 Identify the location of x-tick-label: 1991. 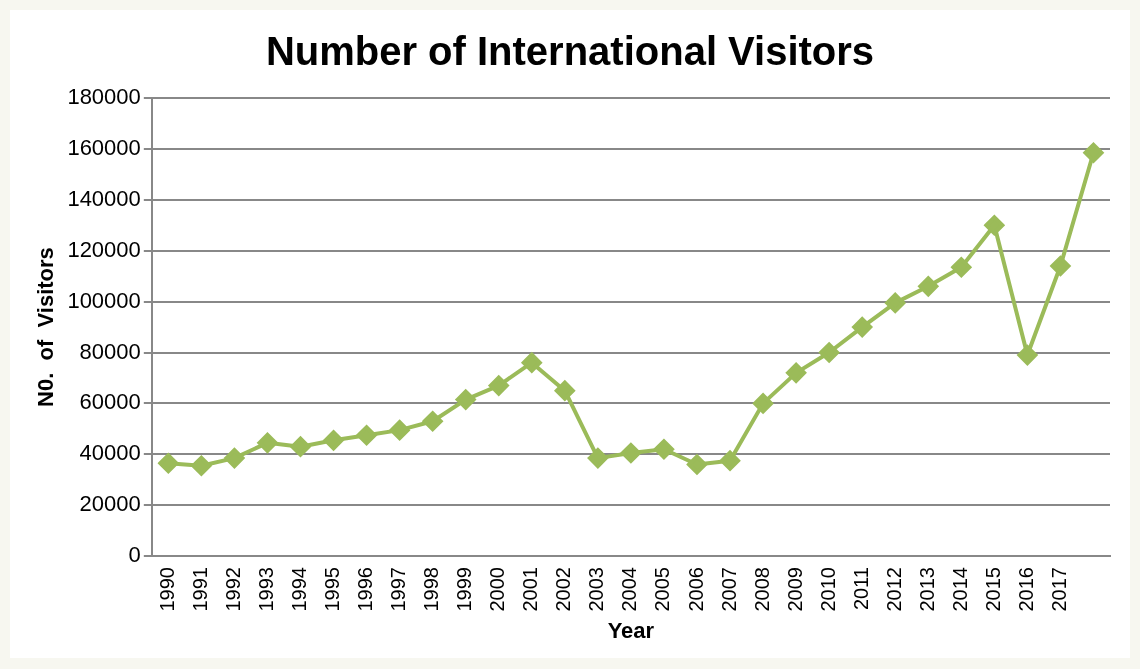
(199, 589).